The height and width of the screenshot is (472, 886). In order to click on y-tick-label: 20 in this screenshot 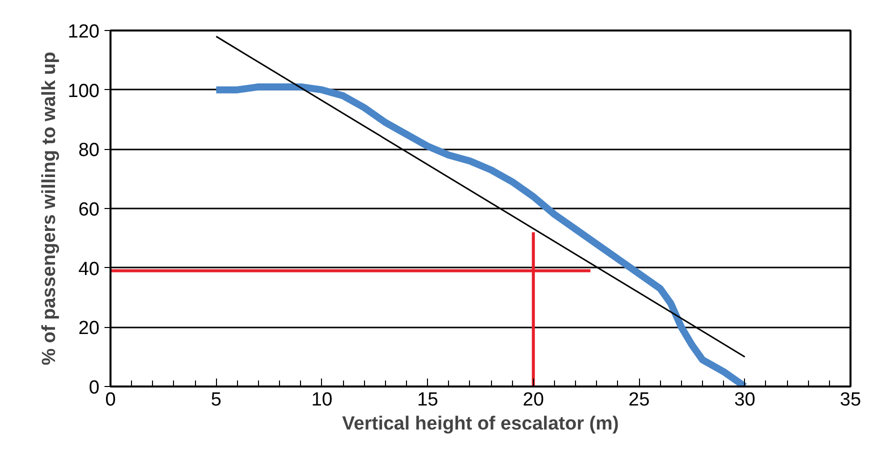, I will do `click(89, 329)`.